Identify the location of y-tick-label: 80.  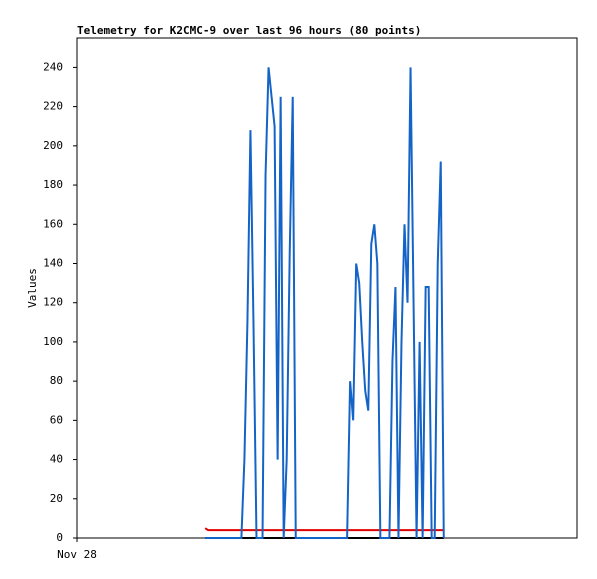
(56, 380).